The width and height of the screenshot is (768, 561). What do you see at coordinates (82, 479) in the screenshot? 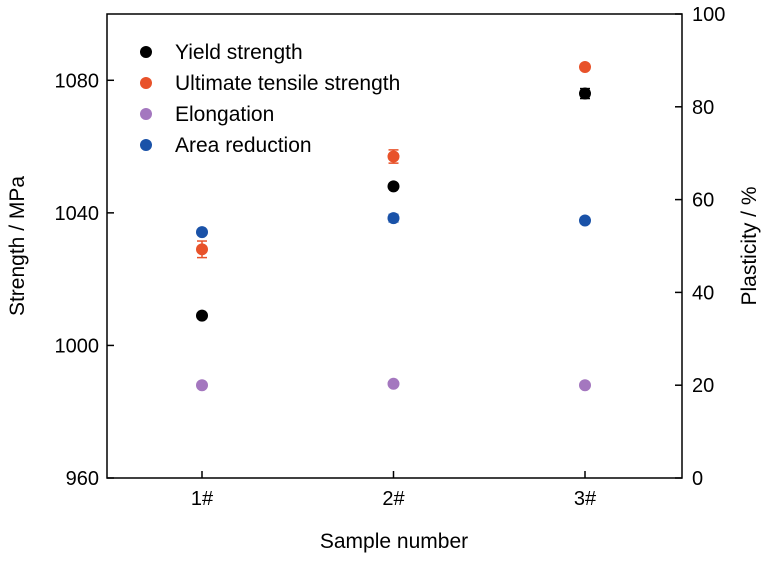
I see `left-tick-label: 960` at bounding box center [82, 479].